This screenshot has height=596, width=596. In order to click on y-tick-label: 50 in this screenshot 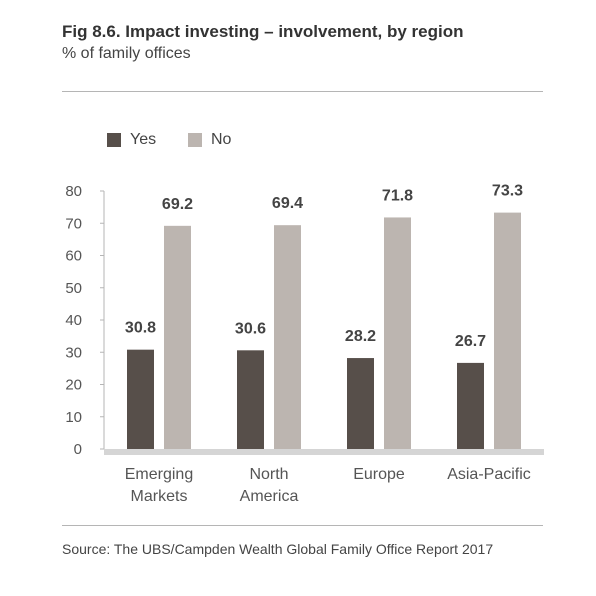, I will do `click(73, 288)`.